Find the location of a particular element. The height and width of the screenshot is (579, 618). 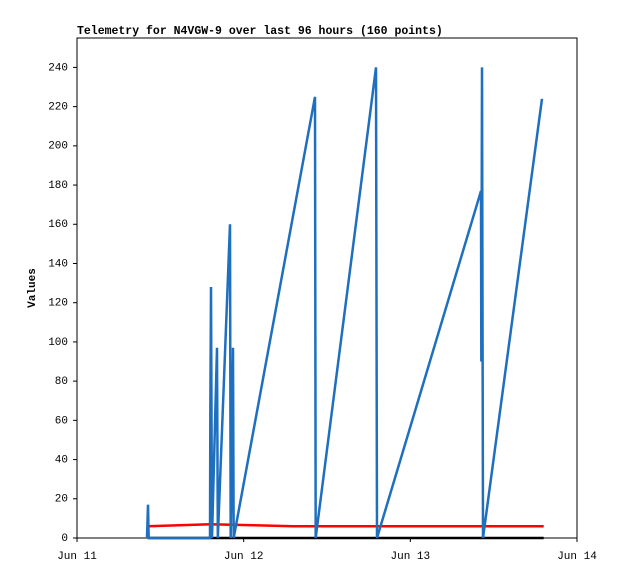

x-tick-label: Jun 12 is located at coordinates (244, 557).